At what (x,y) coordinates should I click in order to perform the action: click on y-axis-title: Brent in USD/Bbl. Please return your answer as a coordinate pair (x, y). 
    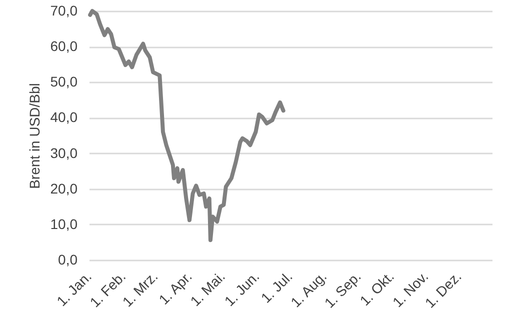
    Looking at the image, I should click on (34, 136).